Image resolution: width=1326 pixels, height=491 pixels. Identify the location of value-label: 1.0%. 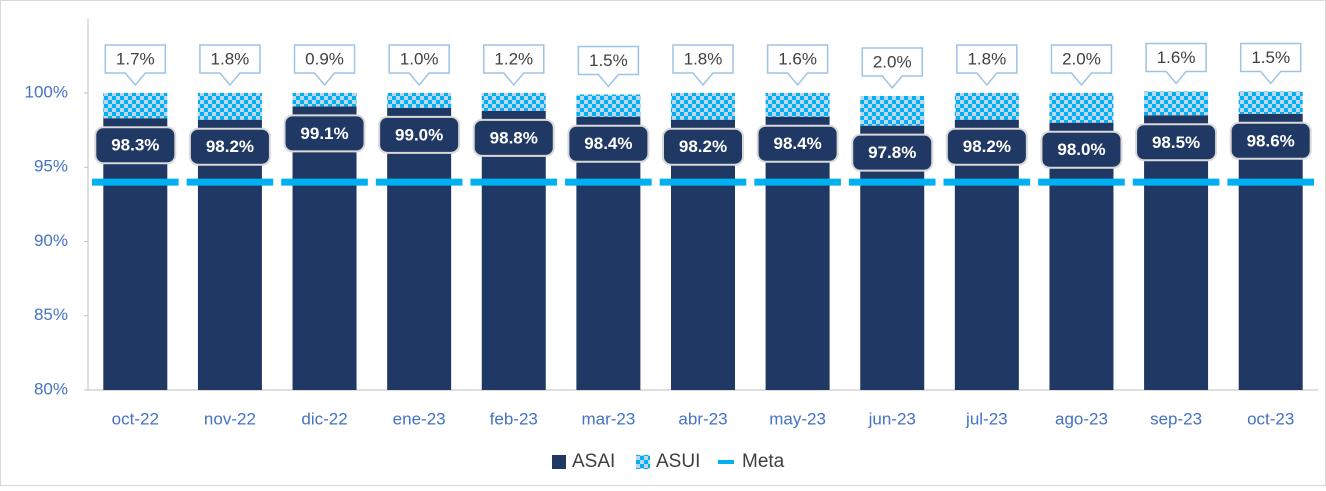
(419, 58).